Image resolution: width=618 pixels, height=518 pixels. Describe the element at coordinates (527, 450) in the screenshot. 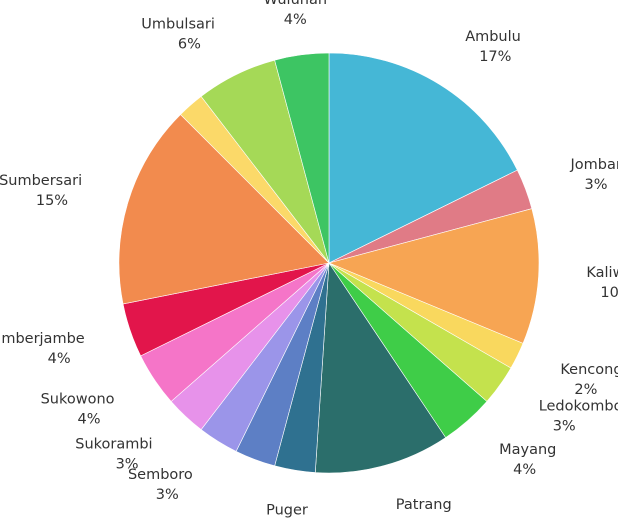

I see `slice-name: Mayang` at that location.